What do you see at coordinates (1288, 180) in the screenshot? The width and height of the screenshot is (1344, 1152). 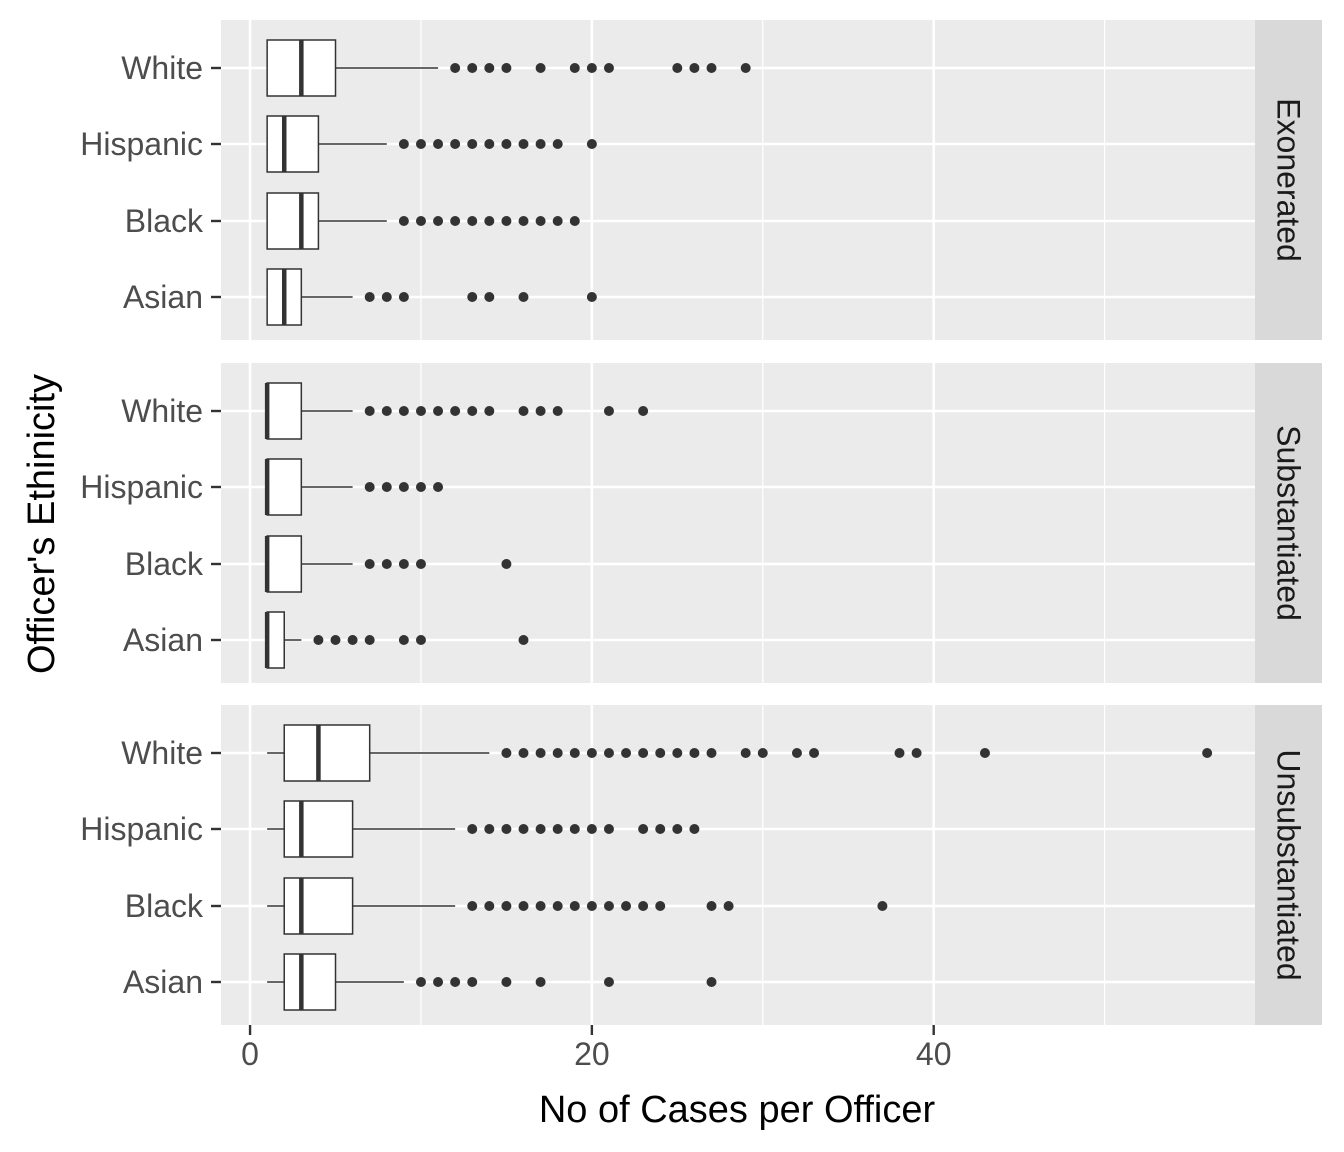 I see `facet-strip` at bounding box center [1288, 180].